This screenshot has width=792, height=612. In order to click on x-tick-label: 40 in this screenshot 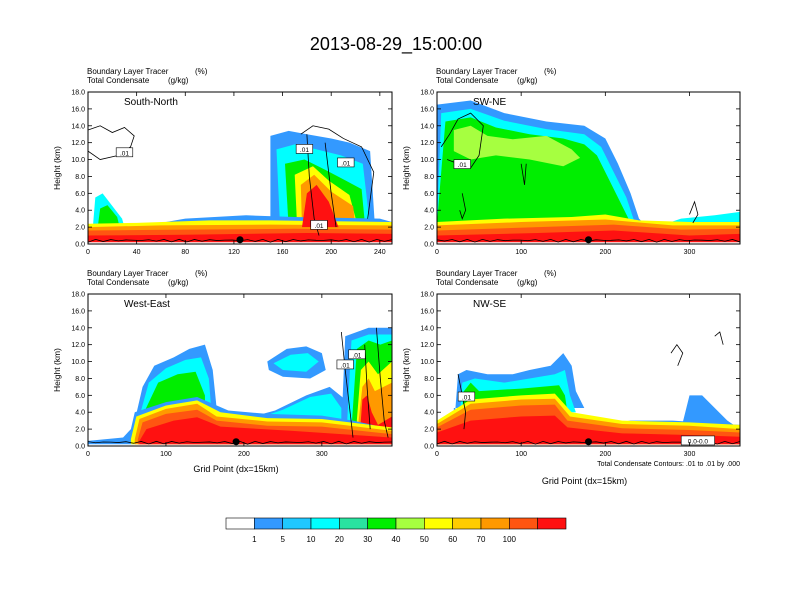, I will do `click(137, 252)`.